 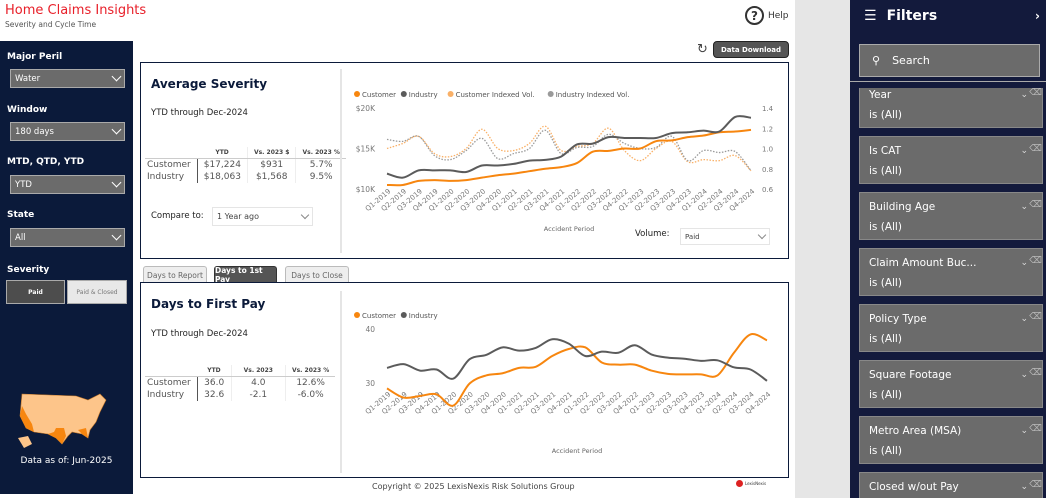 What do you see at coordinates (951, 328) in the screenshot?
I see `filter-card: Policy Type is (All) ⌄ ⌫` at bounding box center [951, 328].